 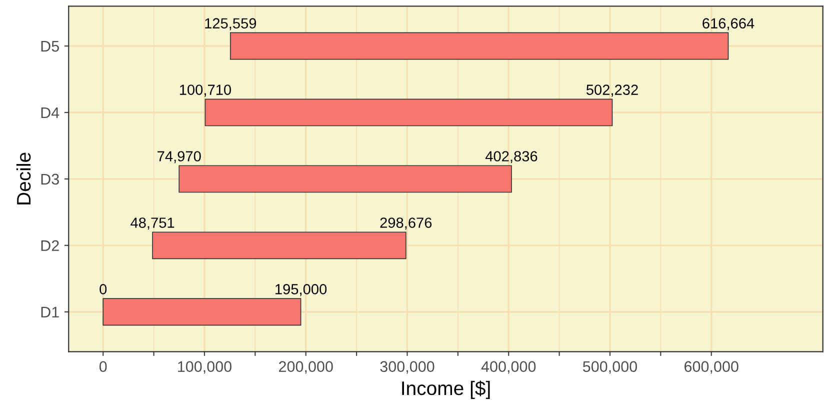 I want to click on annotation: 616,664, so click(x=728, y=24).